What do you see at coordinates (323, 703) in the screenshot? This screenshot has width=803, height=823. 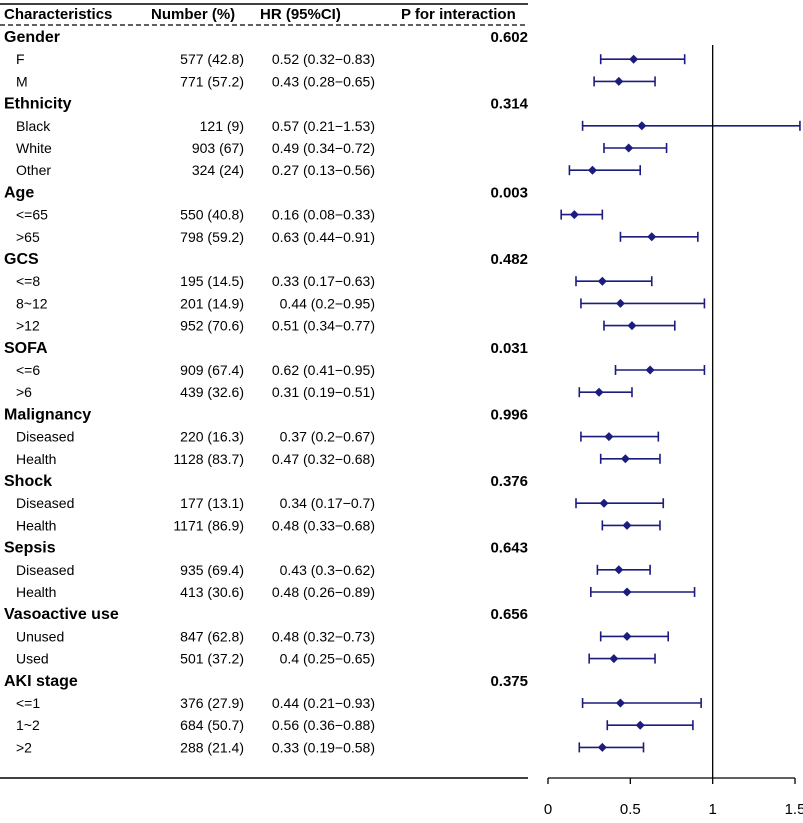 I see `subgroup-hr-ci: 0.44 (0.21−0.93)` at bounding box center [323, 703].